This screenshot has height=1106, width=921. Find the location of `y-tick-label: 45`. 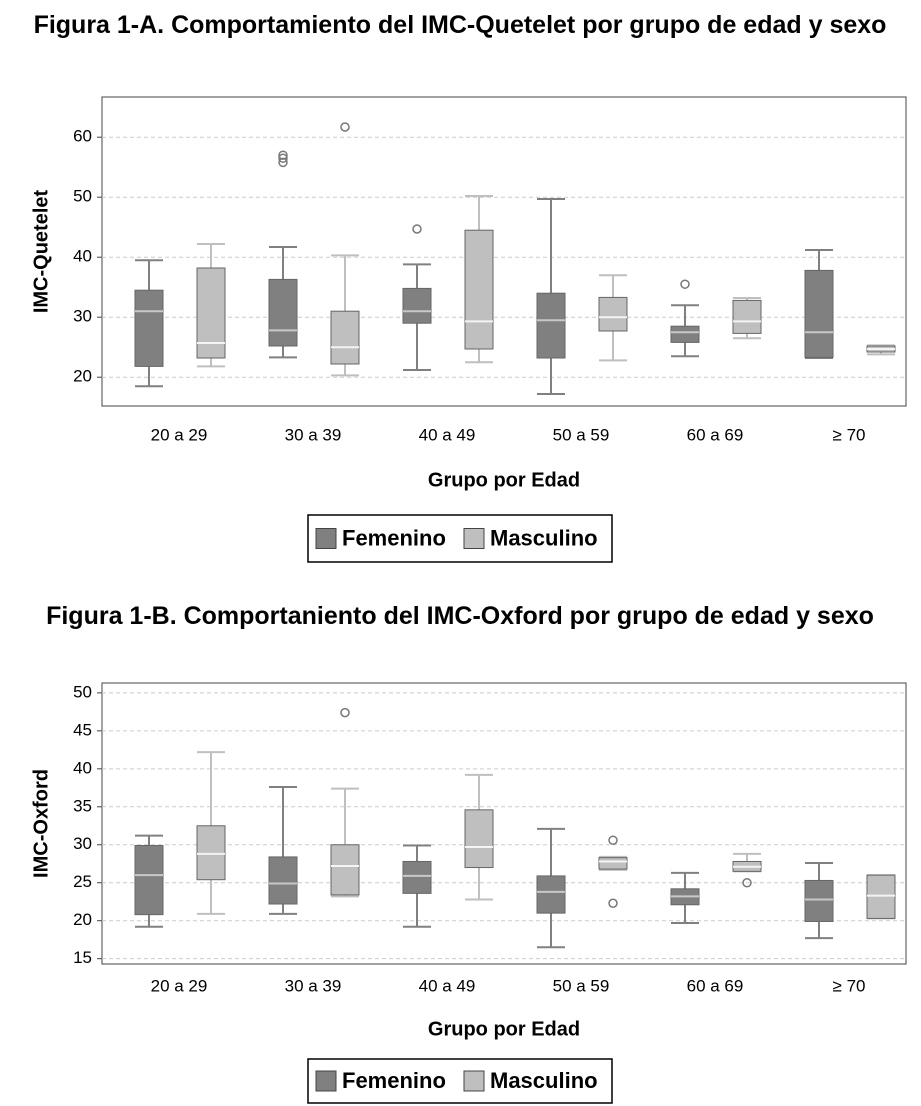

y-tick-label: 45 is located at coordinates (82, 729).